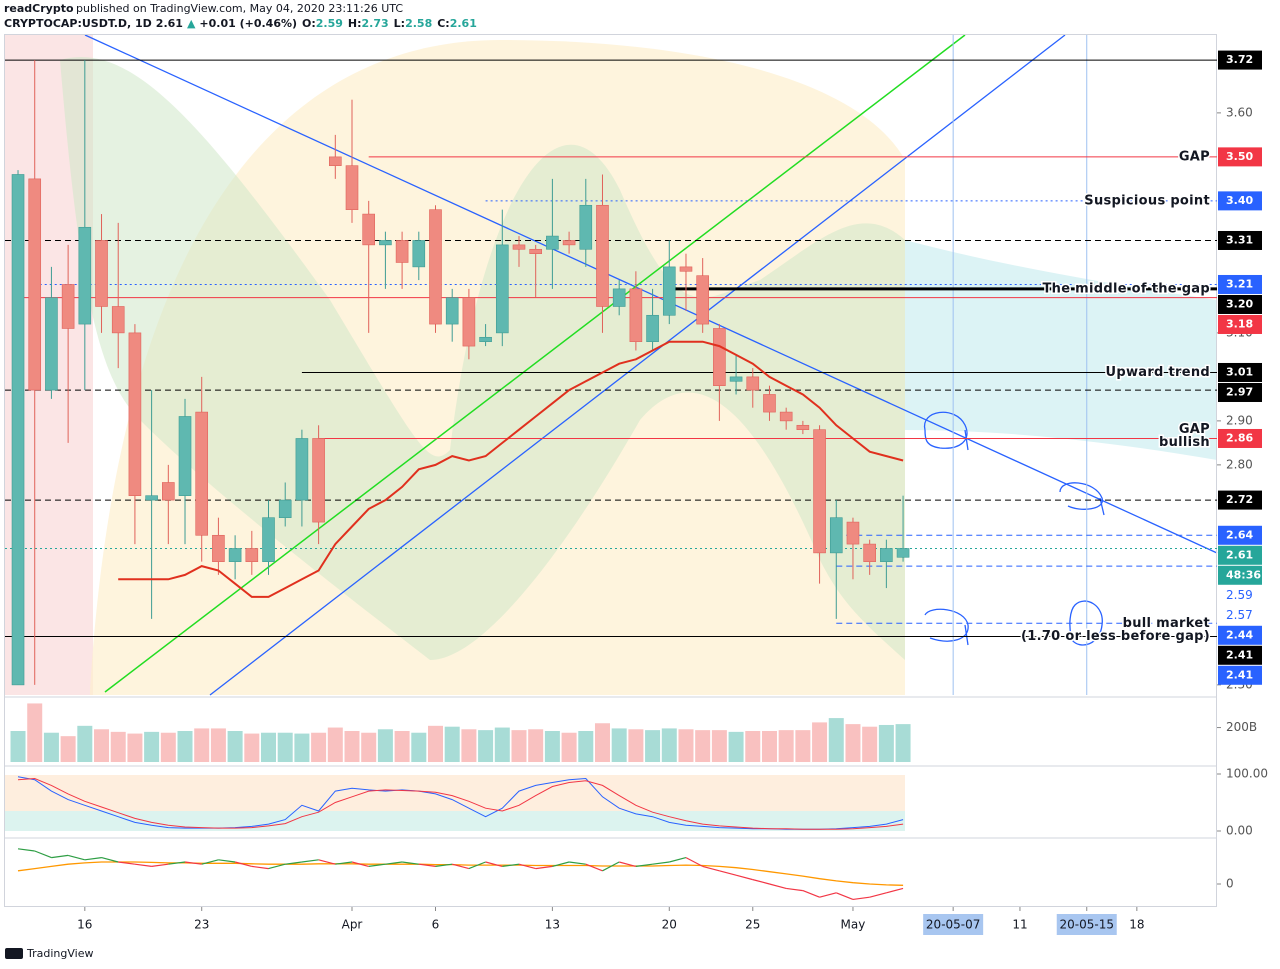 This screenshot has width=1280, height=969. What do you see at coordinates (1239, 595) in the screenshot?
I see `price-label: 2.59` at bounding box center [1239, 595].